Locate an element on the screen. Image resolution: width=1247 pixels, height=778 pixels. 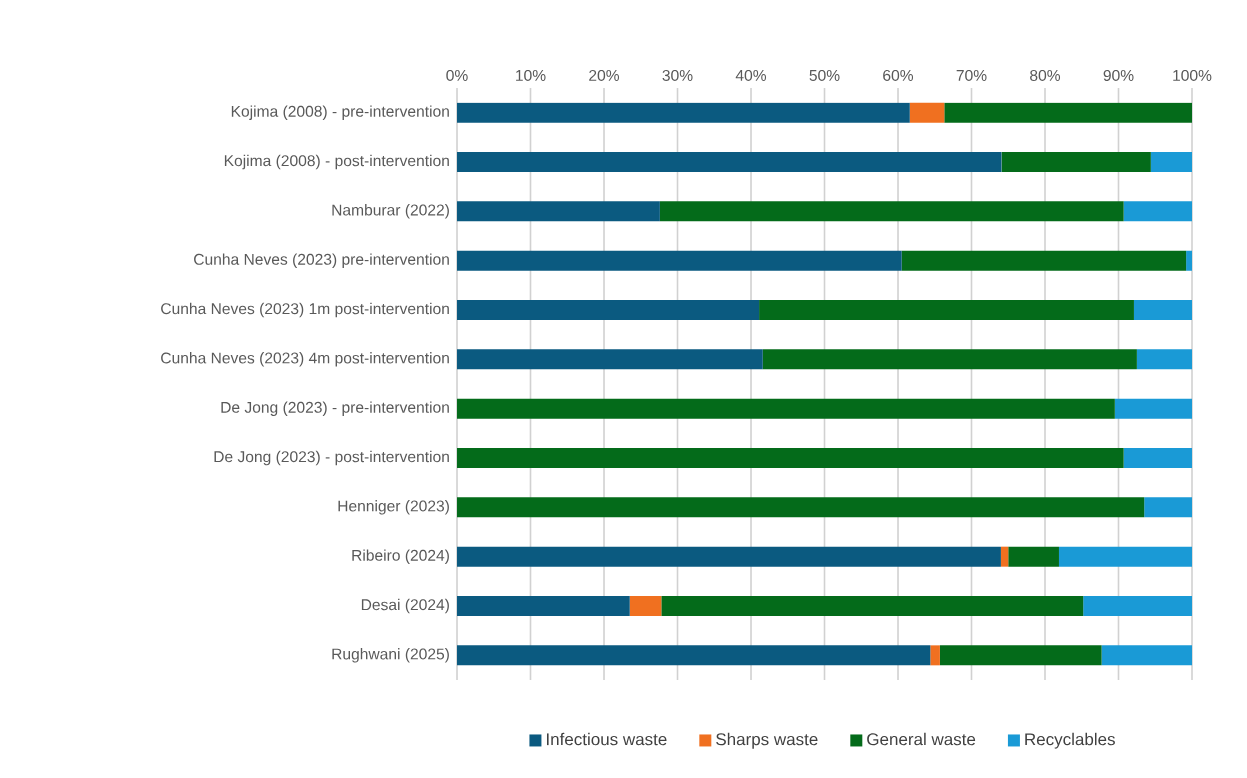
x-tick-label: 100% is located at coordinates (1192, 75).